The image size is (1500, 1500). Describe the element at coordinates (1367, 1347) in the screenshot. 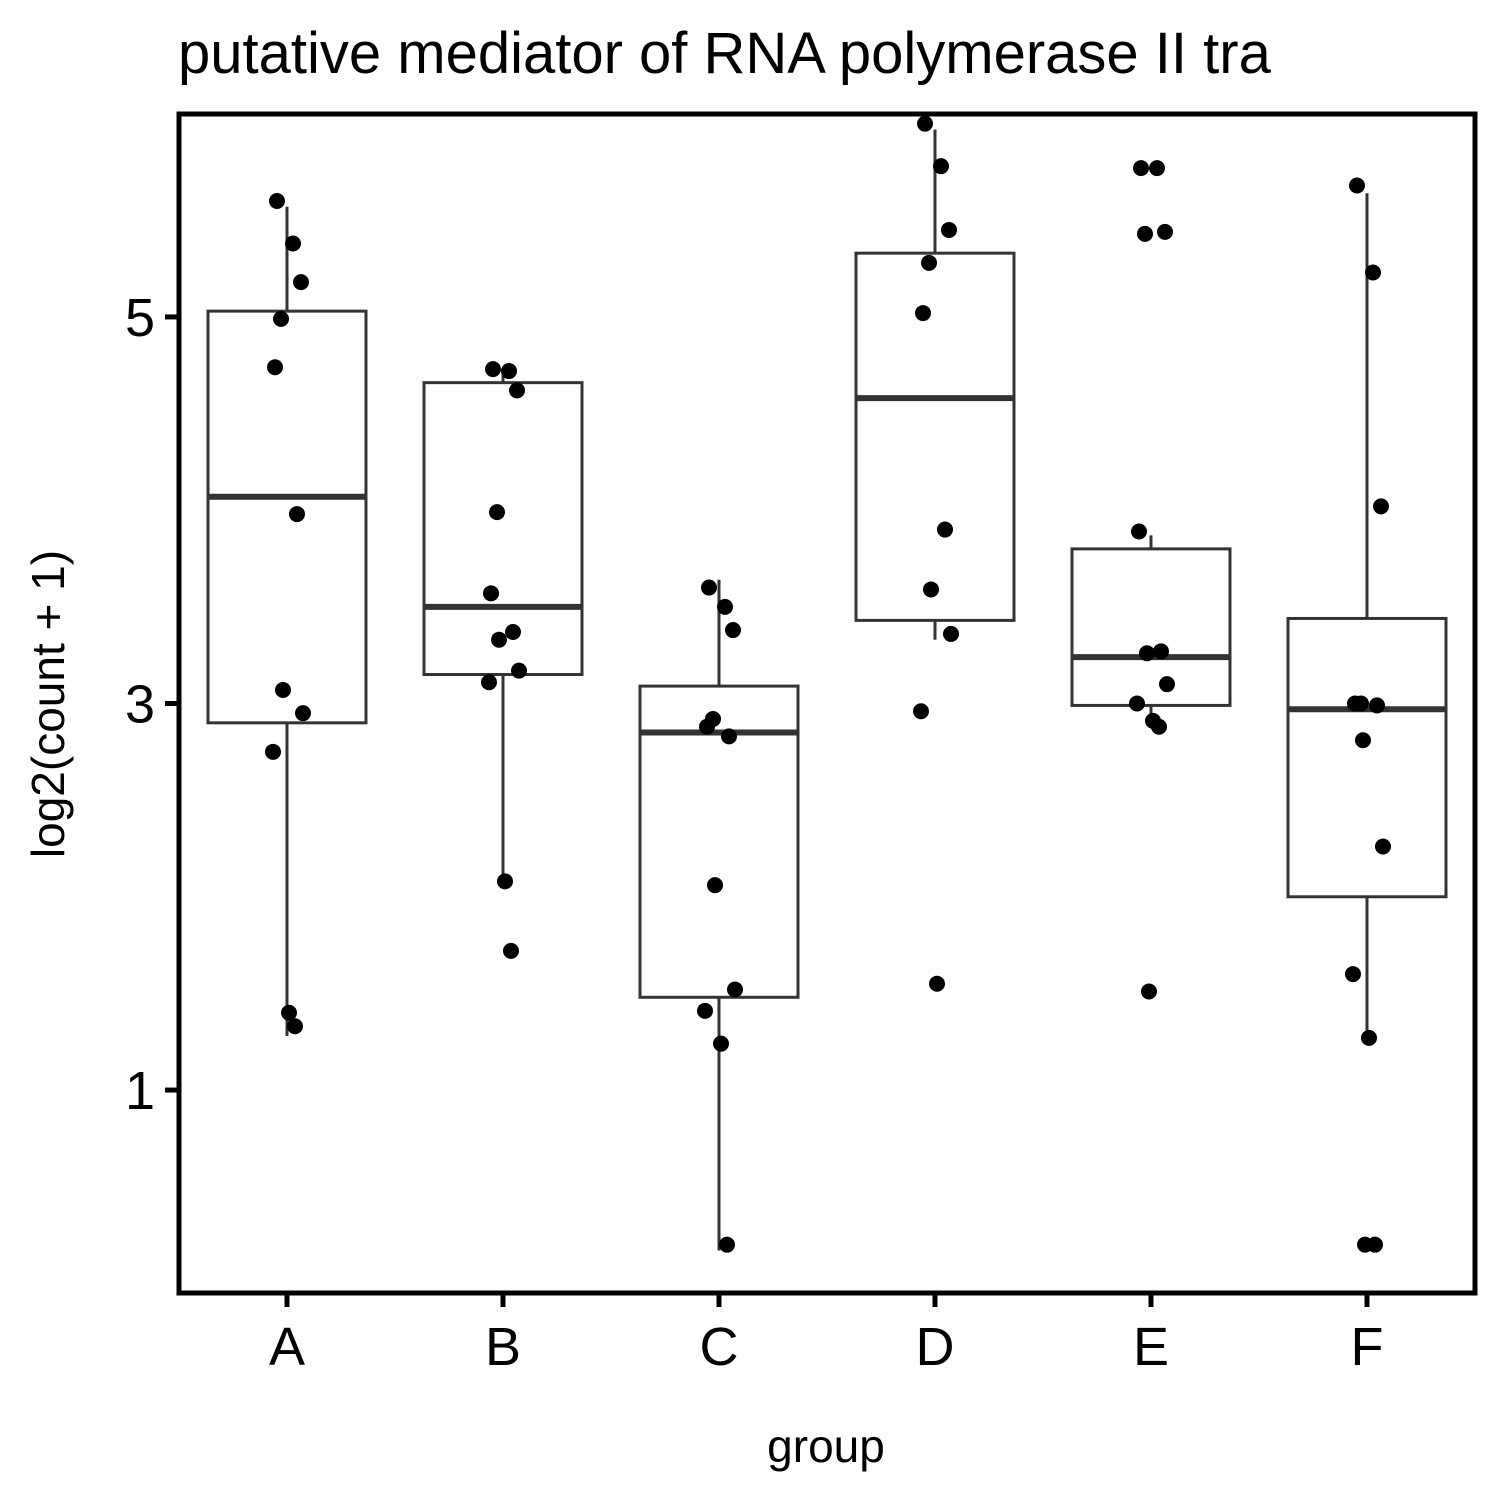

I see `x-tick-label: F` at that location.